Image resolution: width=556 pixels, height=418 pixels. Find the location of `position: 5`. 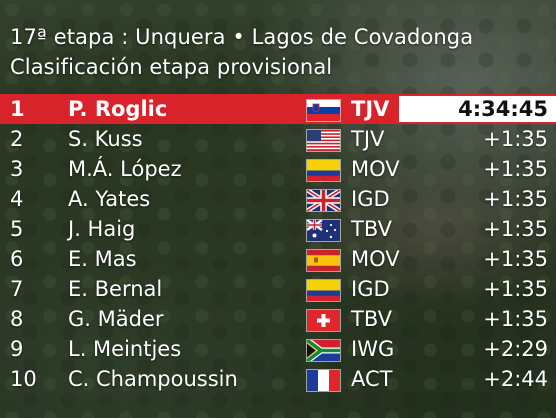

position: 5 is located at coordinates (17, 229).